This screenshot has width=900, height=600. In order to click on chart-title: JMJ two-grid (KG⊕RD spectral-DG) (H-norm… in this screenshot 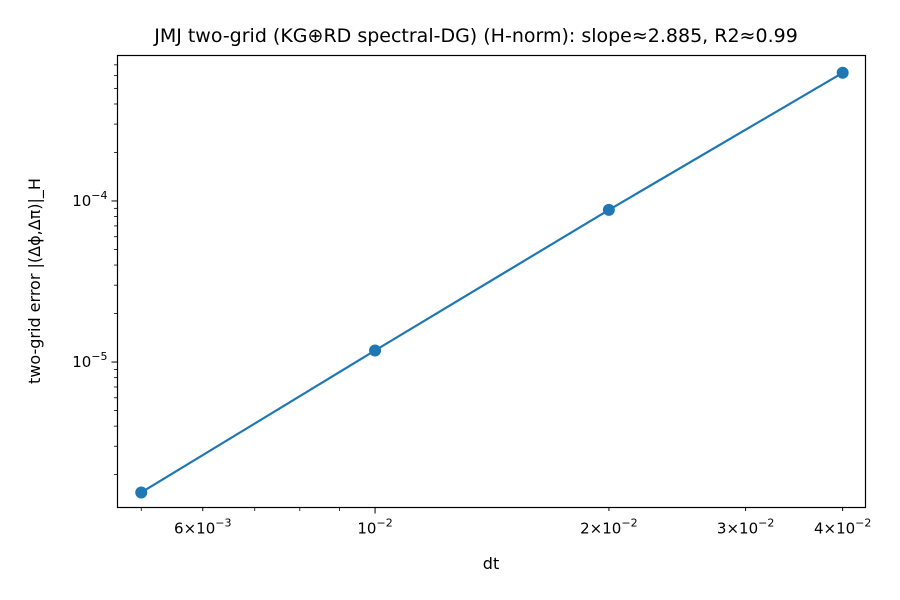, I will do `click(475, 36)`.